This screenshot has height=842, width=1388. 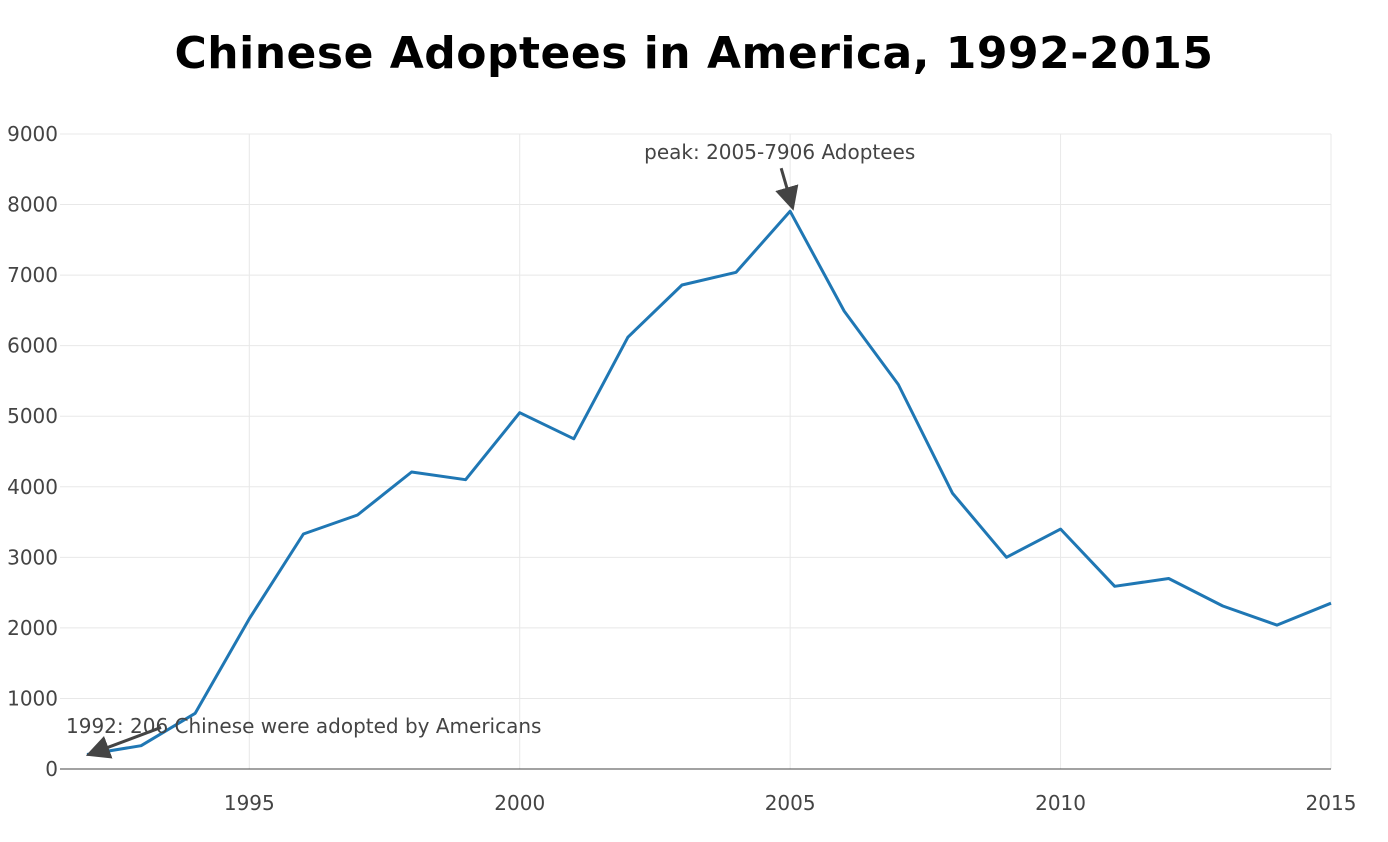 I want to click on y-tick-label: 9000, so click(x=32, y=134).